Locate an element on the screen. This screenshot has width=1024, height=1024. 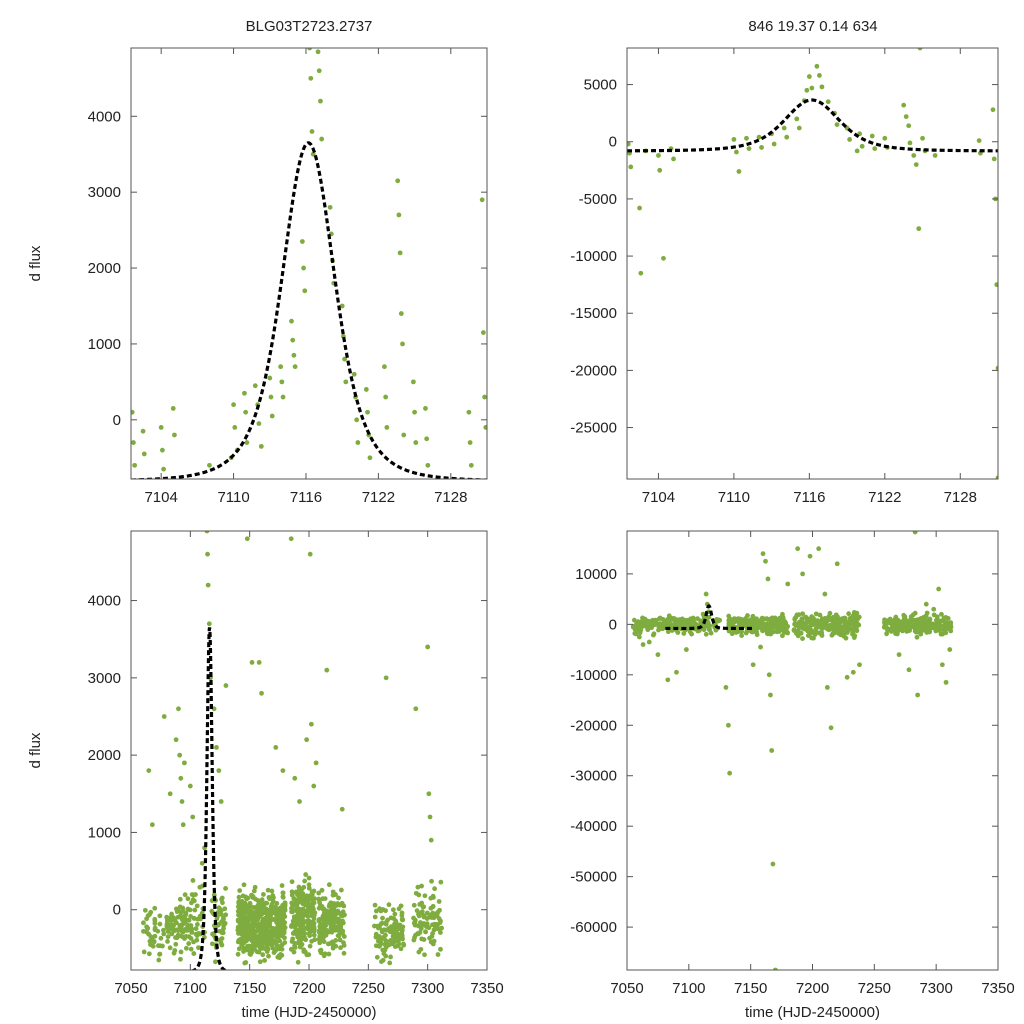
x-axis-label: time (HJD-2450000) is located at coordinates (812, 1012).